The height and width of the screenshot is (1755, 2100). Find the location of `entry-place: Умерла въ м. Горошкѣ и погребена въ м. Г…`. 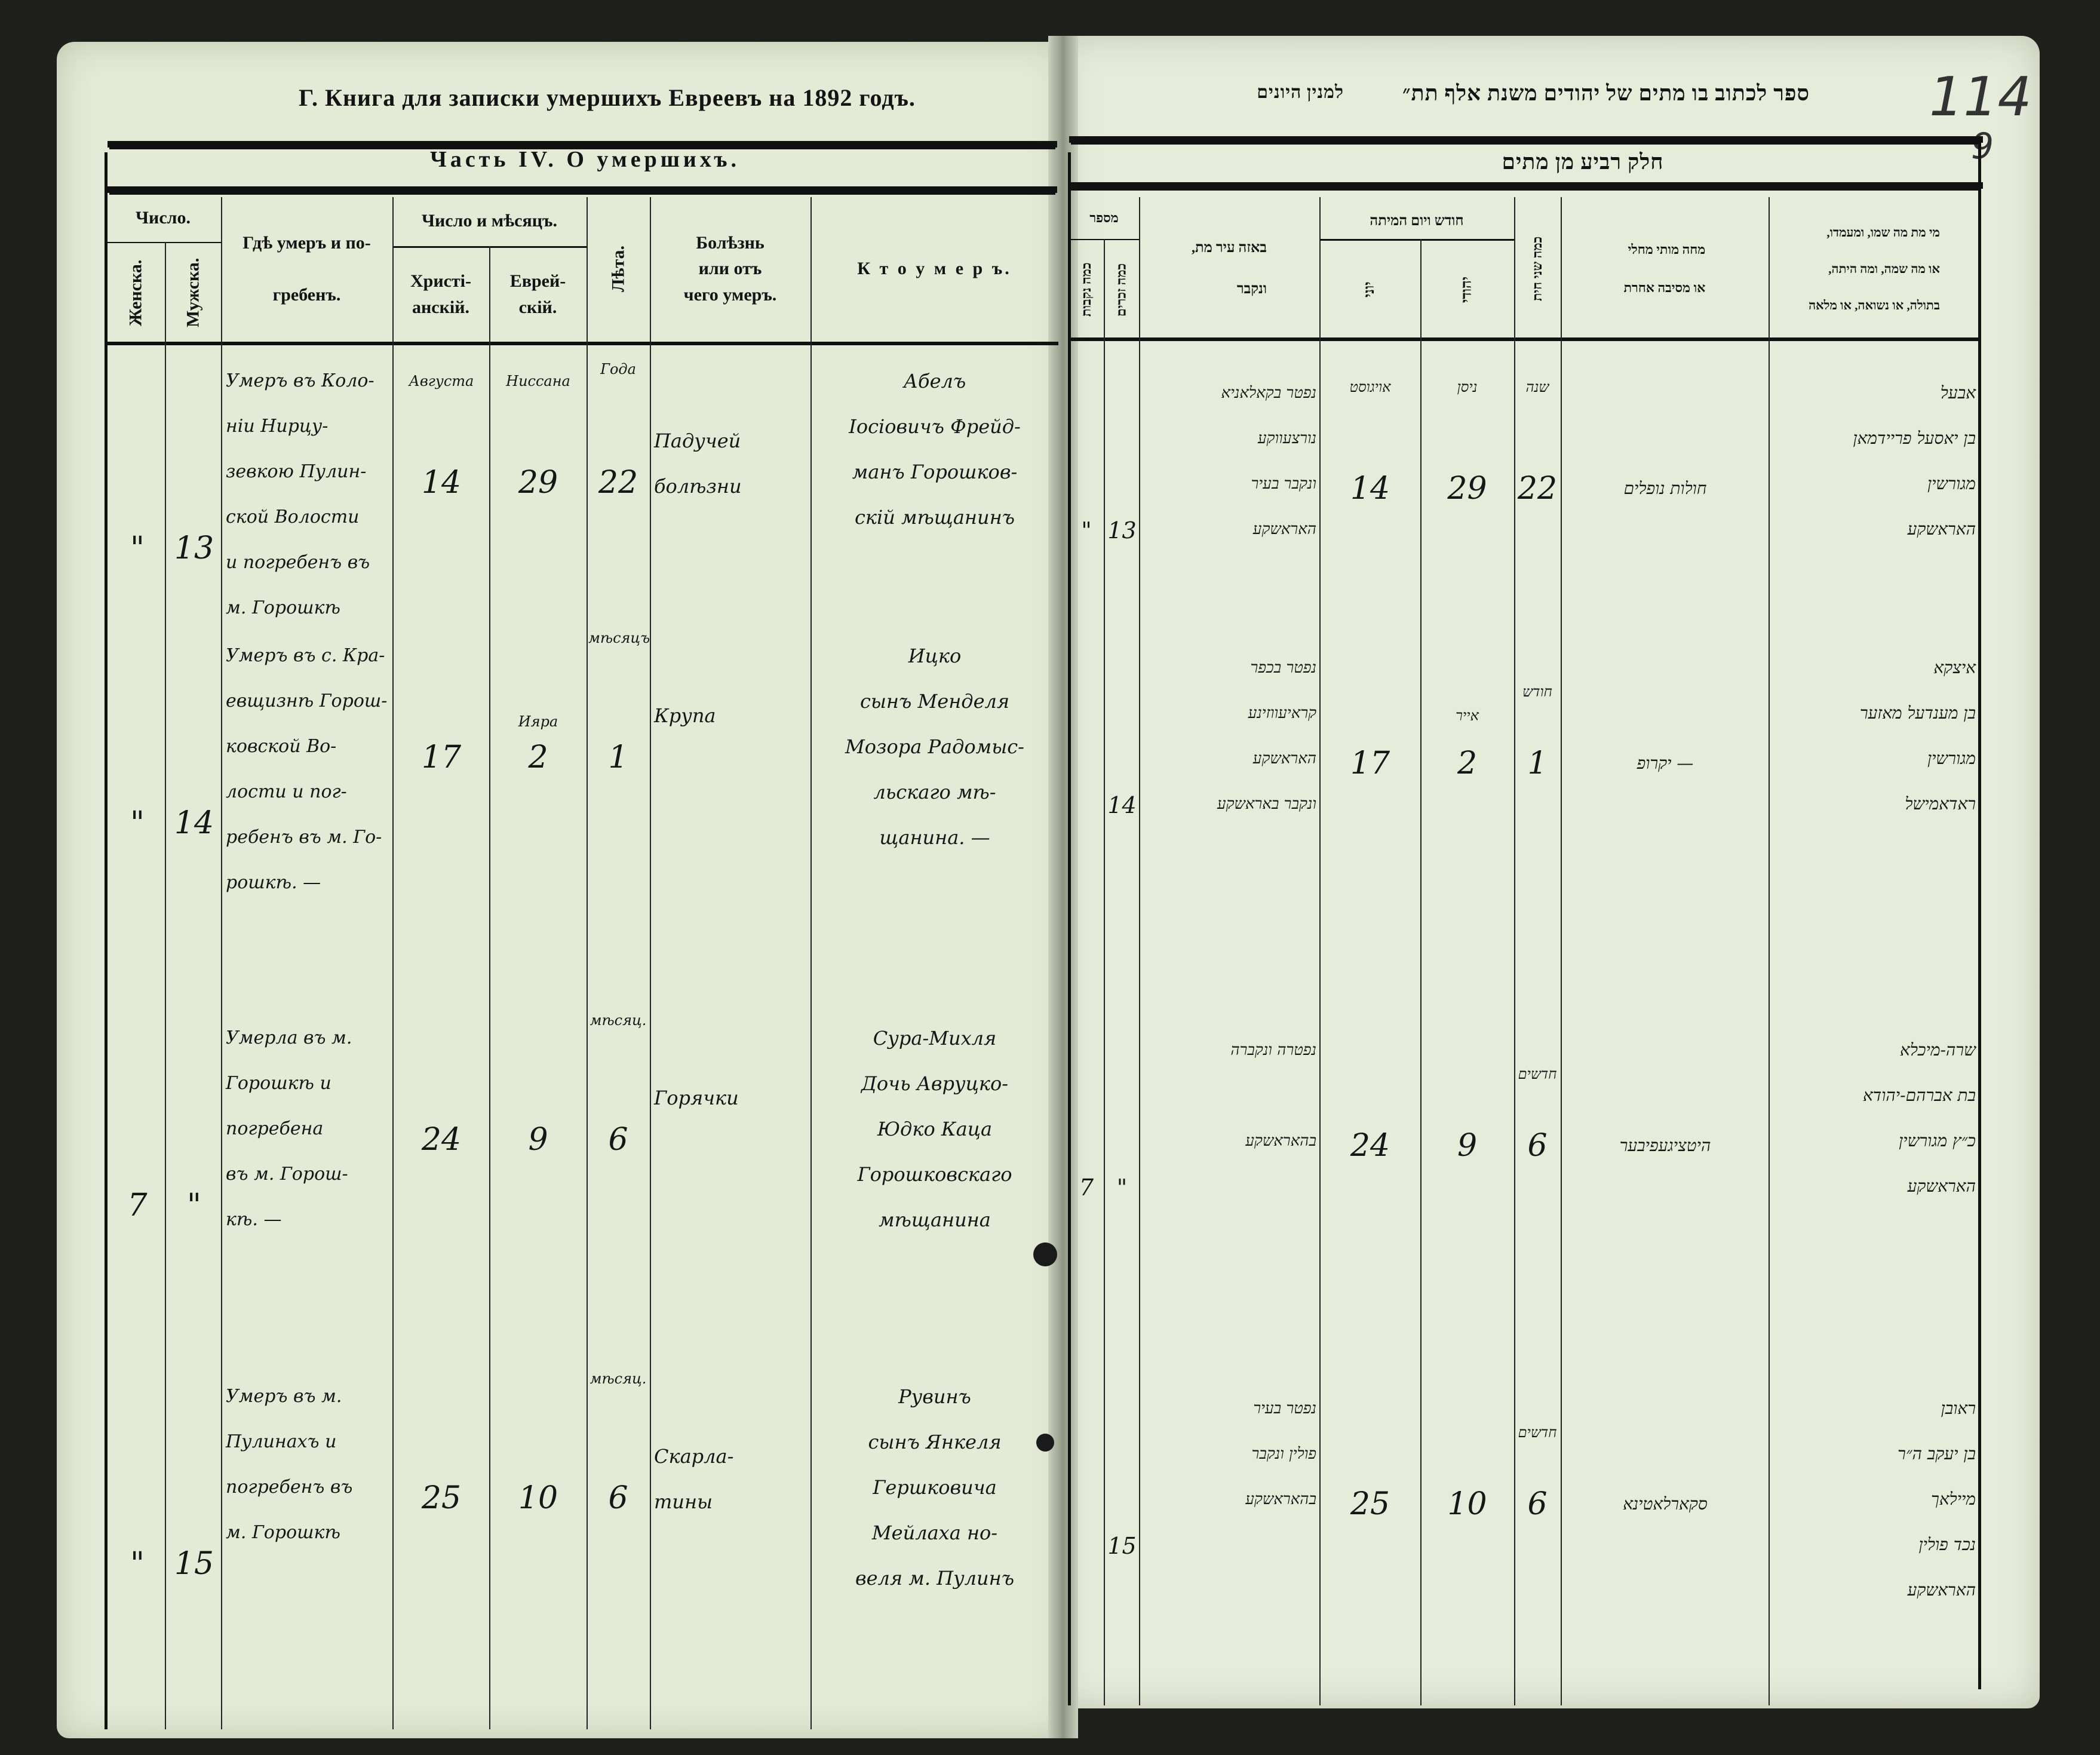

entry-place: Умерла въ м. Горошкѣ и погребена въ м. Г… is located at coordinates (289, 1128).